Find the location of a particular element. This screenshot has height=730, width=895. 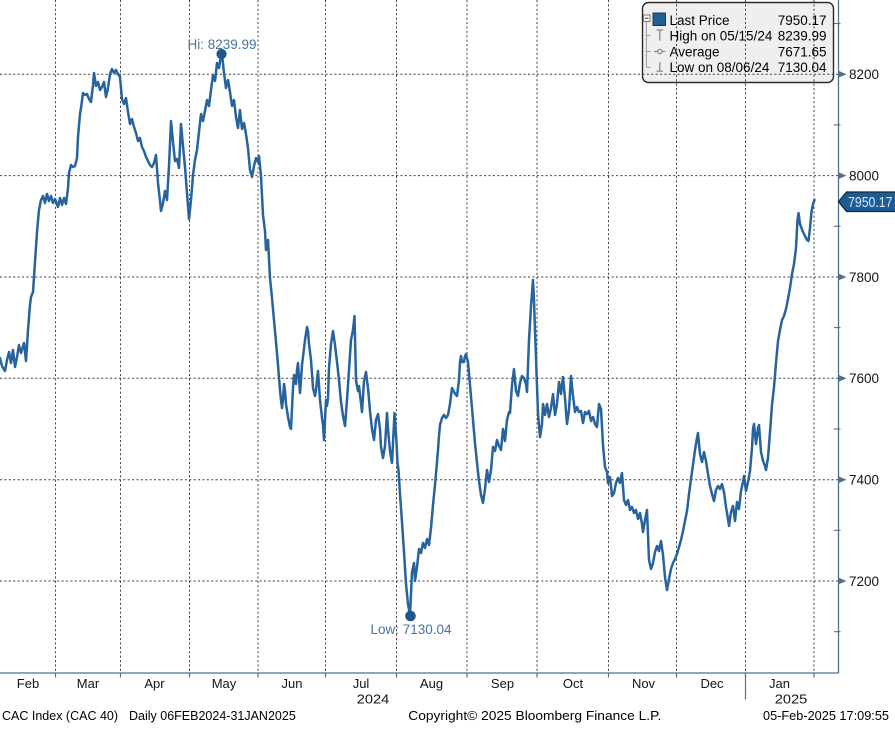

svg-text: 2025 is located at coordinates (791, 699).